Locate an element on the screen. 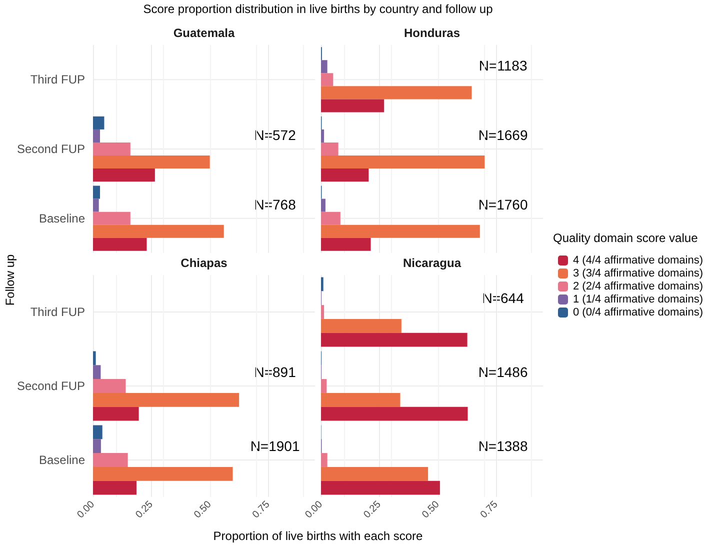  y-axis-title: Follow up is located at coordinates (10, 280).